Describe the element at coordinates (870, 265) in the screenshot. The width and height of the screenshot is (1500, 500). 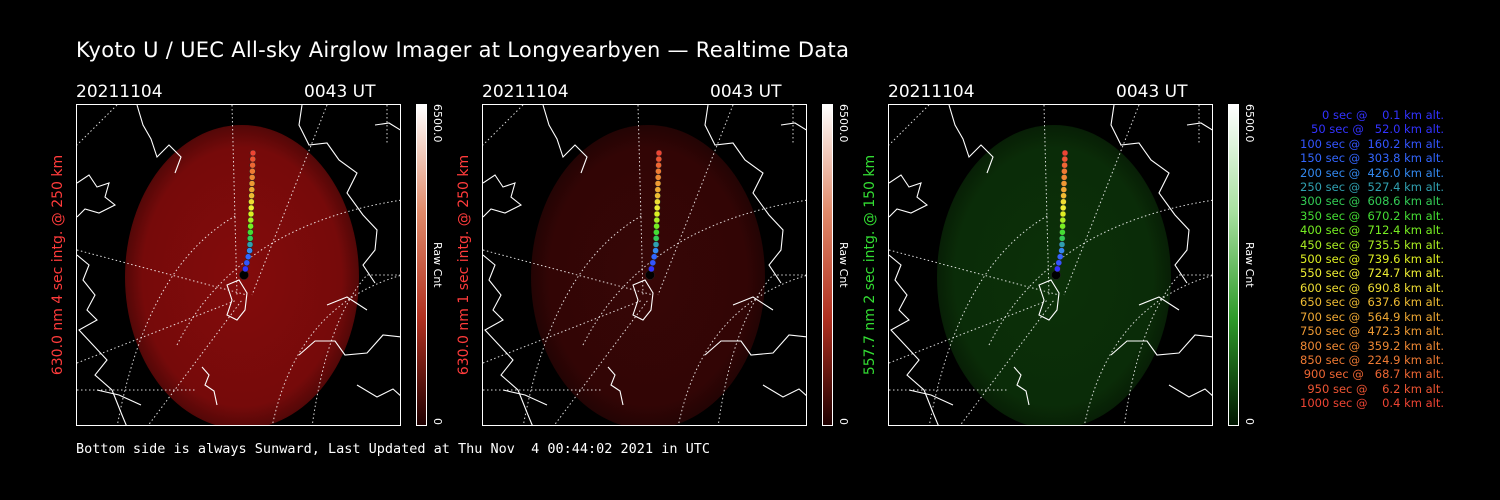
I see `panel-wavelength-label: 557.7 nm 2 sec intg. @ 150 km` at that location.